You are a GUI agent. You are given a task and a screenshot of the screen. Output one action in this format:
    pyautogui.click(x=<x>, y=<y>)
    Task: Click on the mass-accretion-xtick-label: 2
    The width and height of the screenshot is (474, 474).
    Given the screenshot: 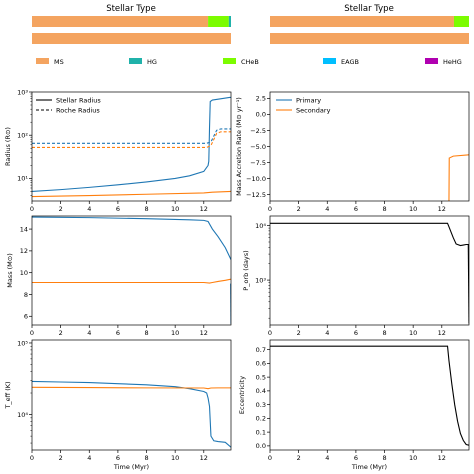 What is the action you would take?
    pyautogui.click(x=299, y=209)
    